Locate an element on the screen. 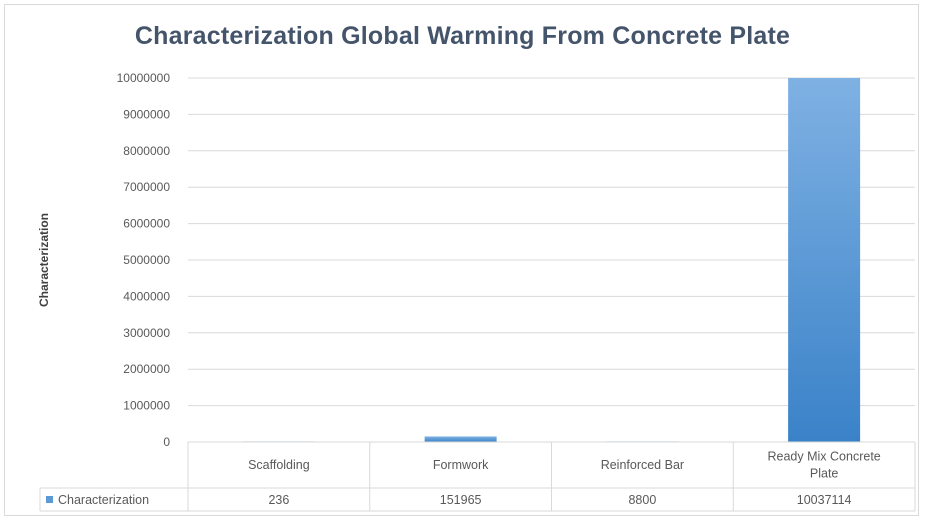  y-tick-label: 10000000 is located at coordinates (144, 78).